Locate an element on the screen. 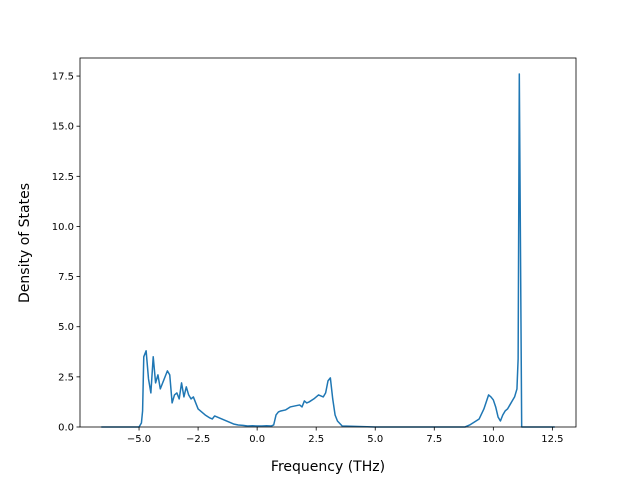  y-axis-label: Density of States is located at coordinates (25, 243).